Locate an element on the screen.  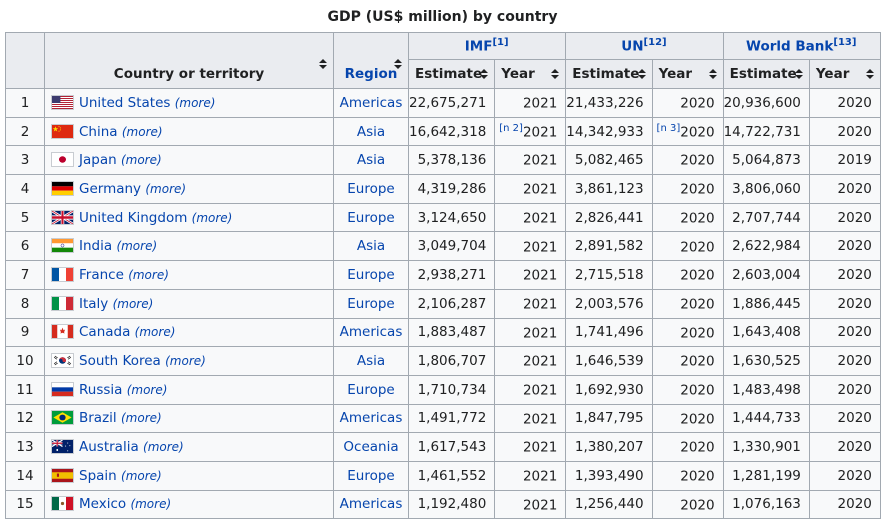
region-header-link: Region is located at coordinates (371, 74).